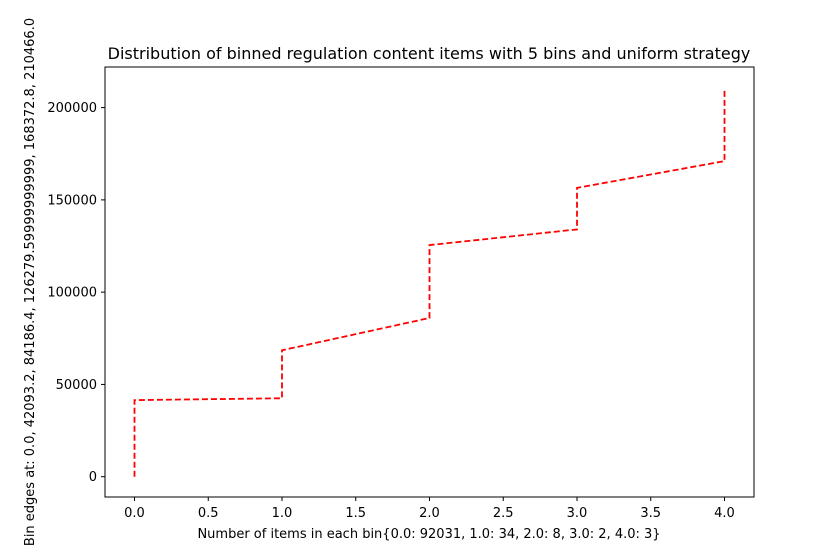 This screenshot has width=838, height=559. I want to click on x-tick-label: 4.0, so click(724, 513).